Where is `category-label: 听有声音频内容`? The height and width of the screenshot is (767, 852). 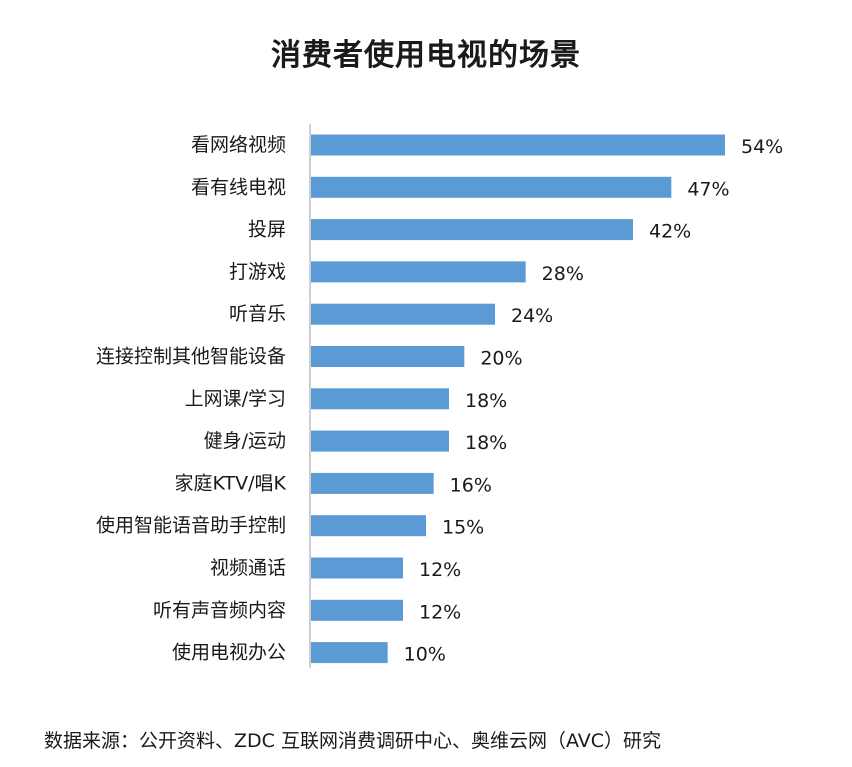
category-label: 听有声音频内容 is located at coordinates (219, 610).